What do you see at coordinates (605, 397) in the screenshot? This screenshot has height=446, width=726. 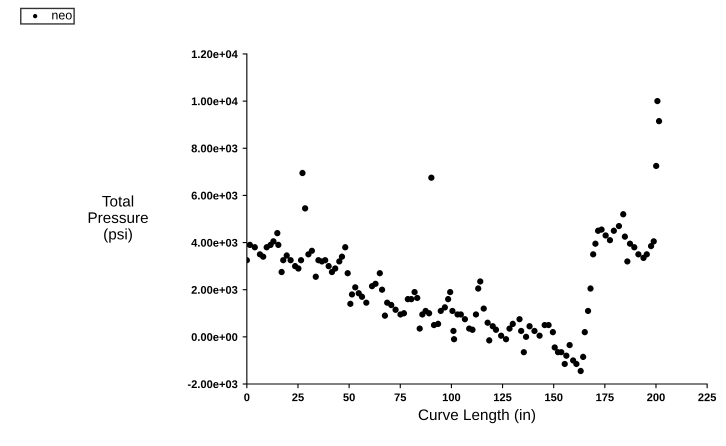 I see `x-tick-label: 175` at bounding box center [605, 397].